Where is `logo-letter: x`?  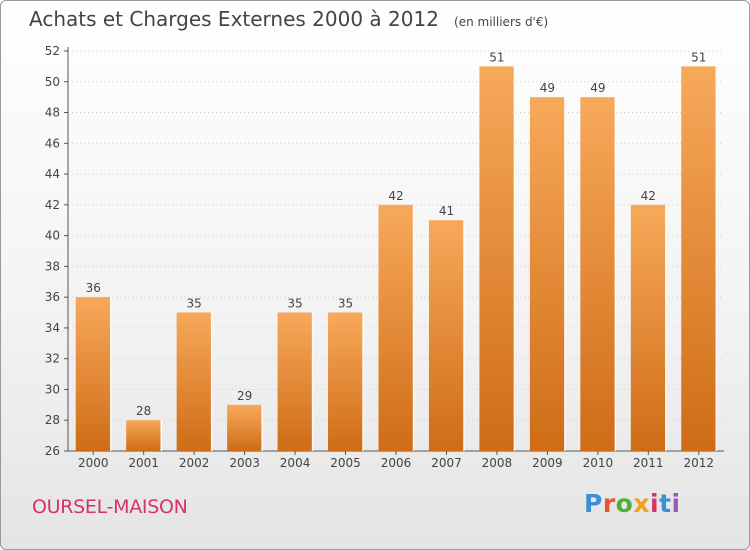
logo-letter: x is located at coordinates (641, 503).